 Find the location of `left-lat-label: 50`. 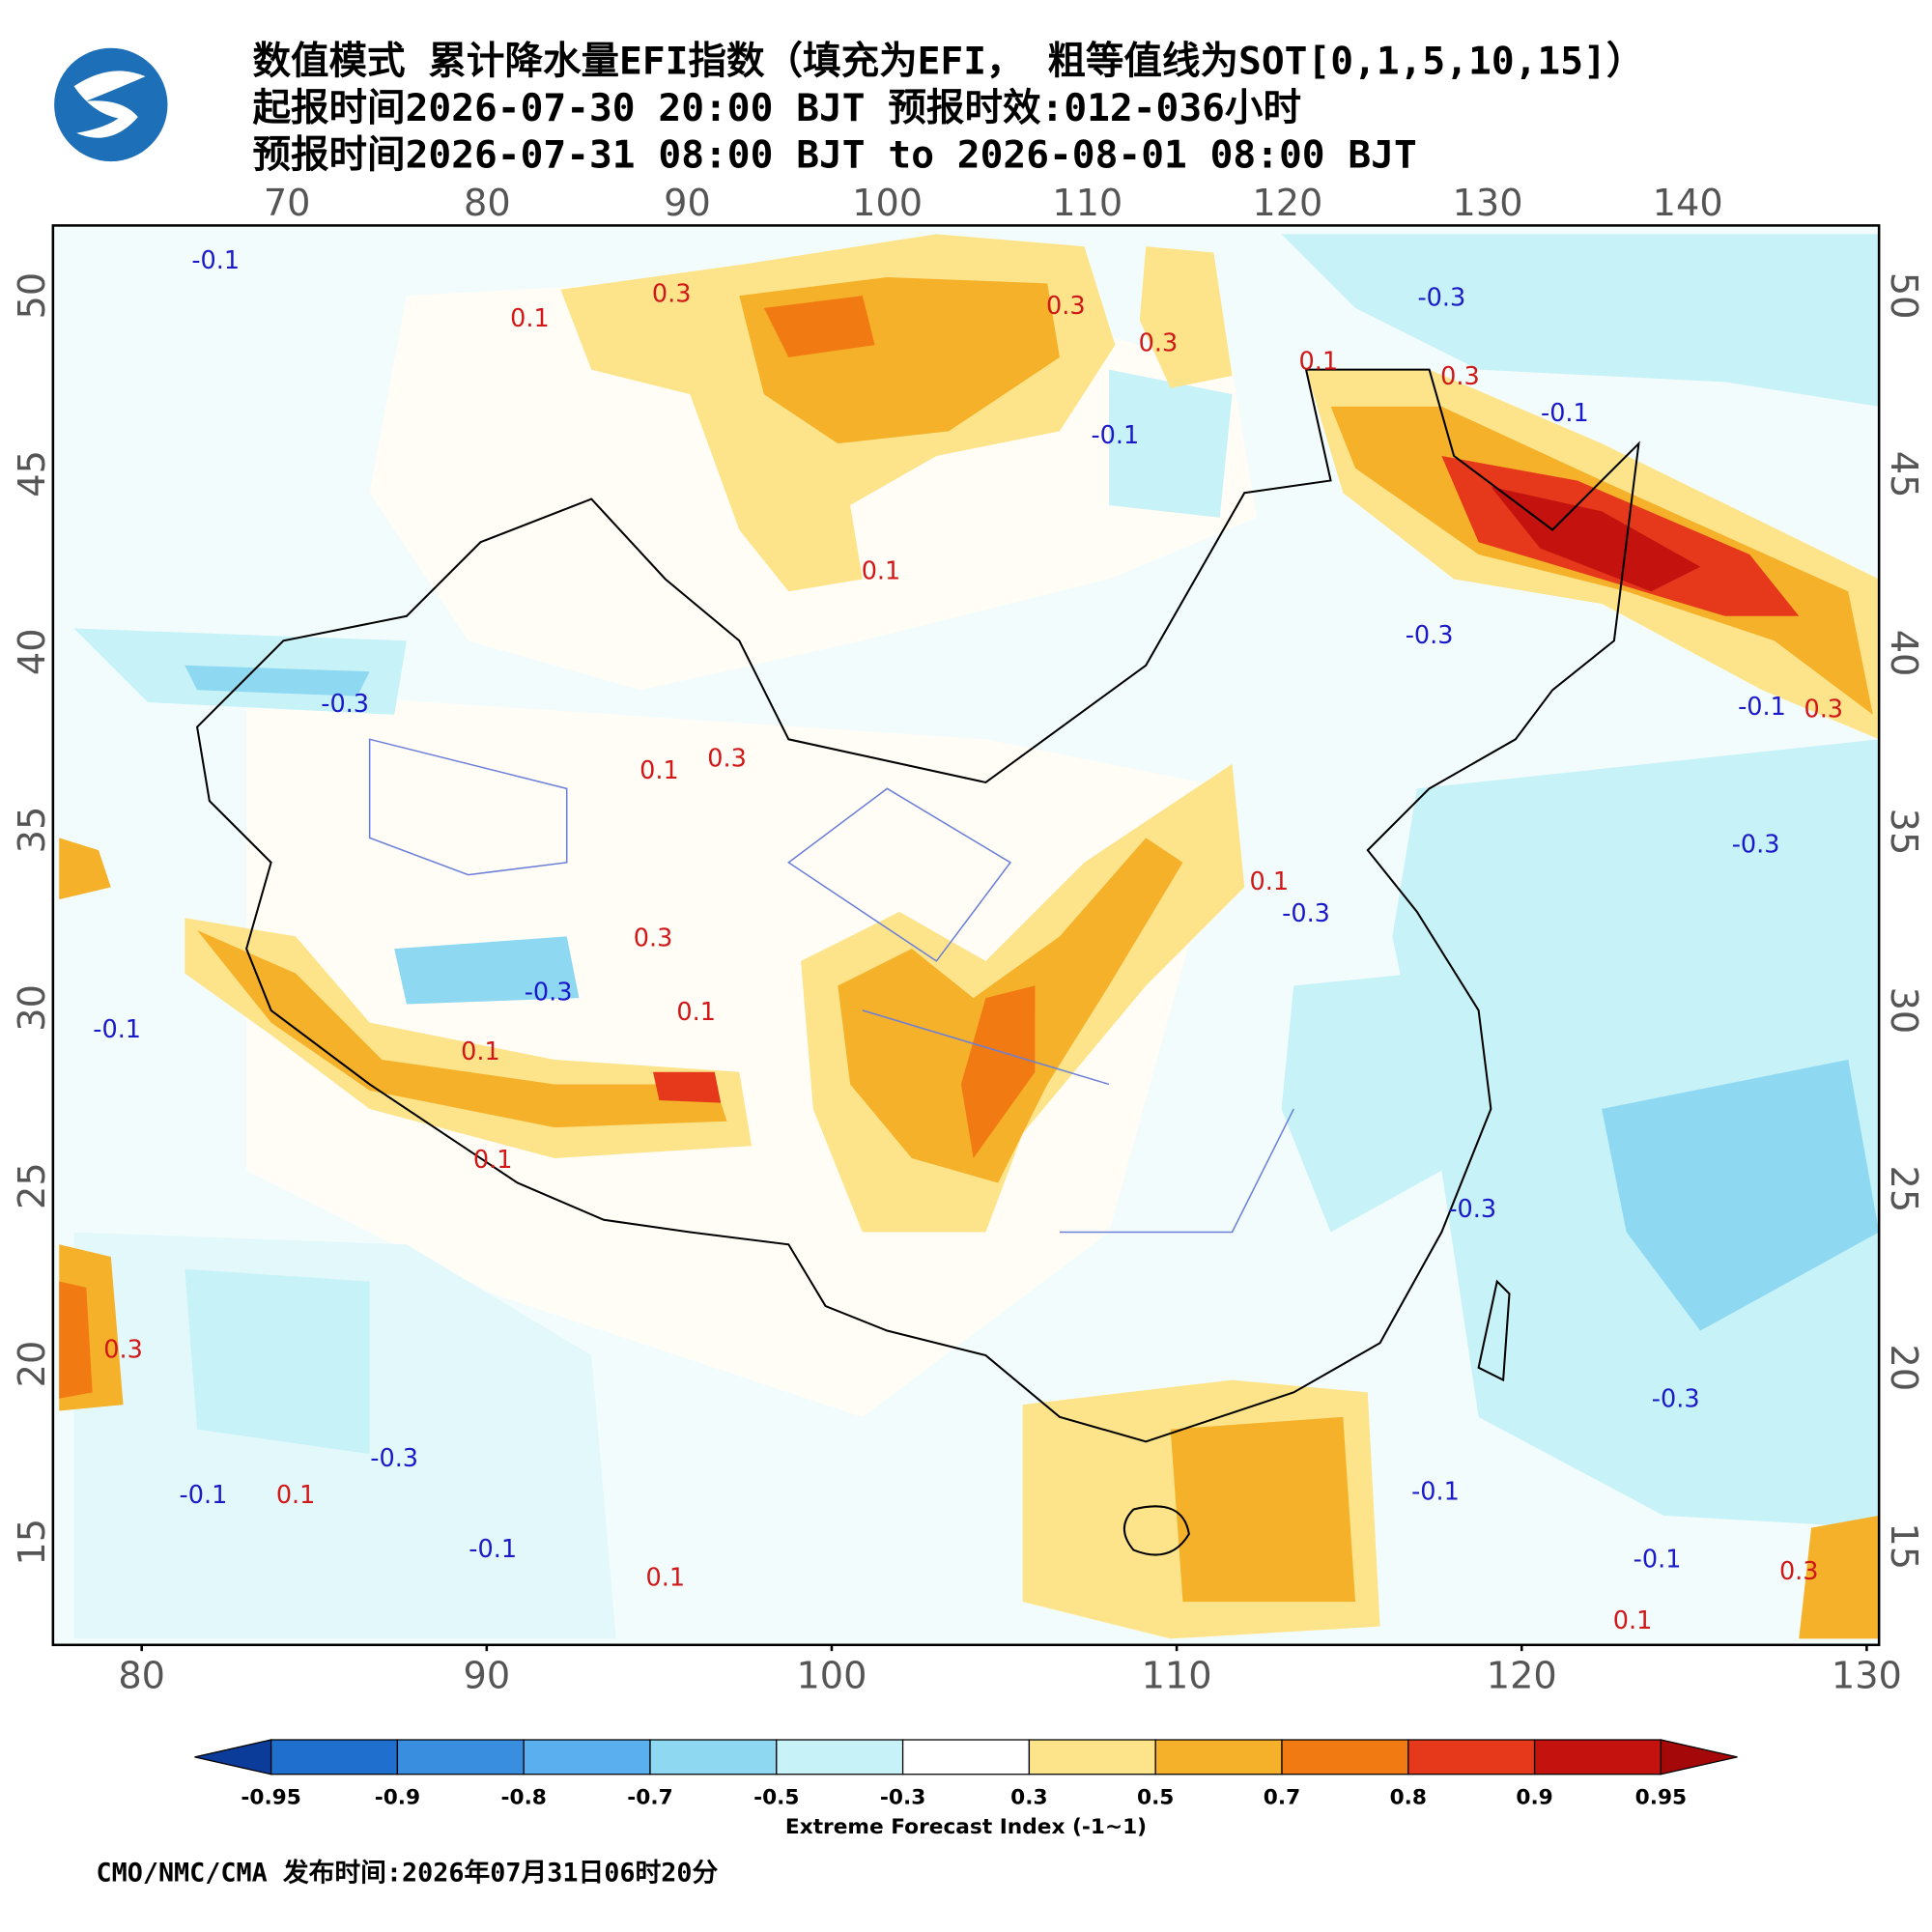

left-lat-label: 50 is located at coordinates (32, 296).